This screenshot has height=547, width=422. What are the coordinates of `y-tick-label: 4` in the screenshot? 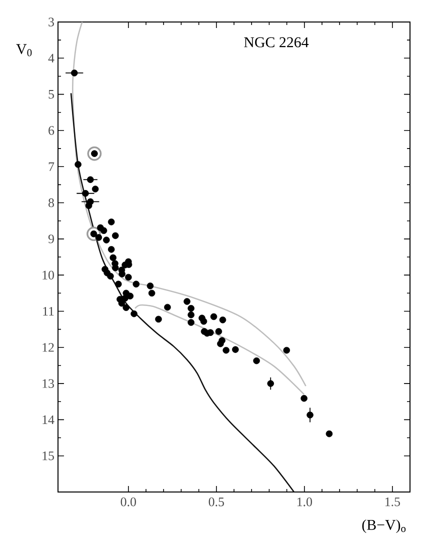 It's located at (51, 58).